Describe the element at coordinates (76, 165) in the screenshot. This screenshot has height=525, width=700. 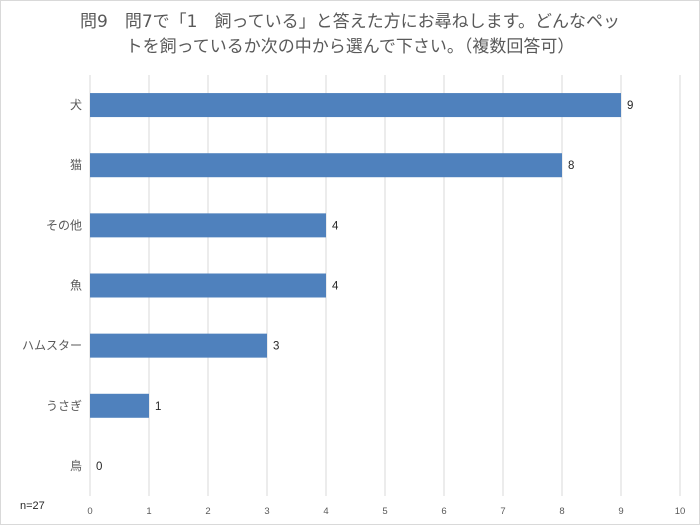
I see `category-label: 猫` at that location.